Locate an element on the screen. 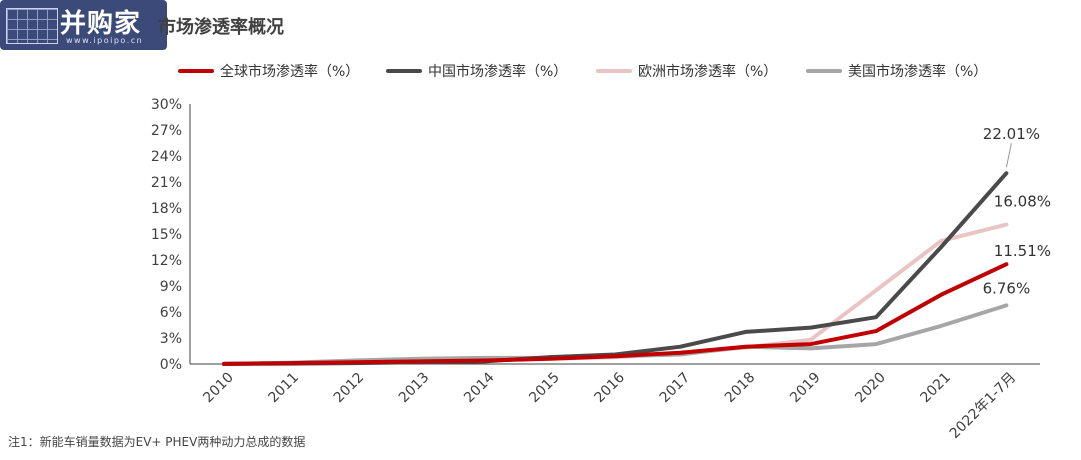 This screenshot has height=460, width=1081. x-tick-label: 2019 is located at coordinates (805, 388).